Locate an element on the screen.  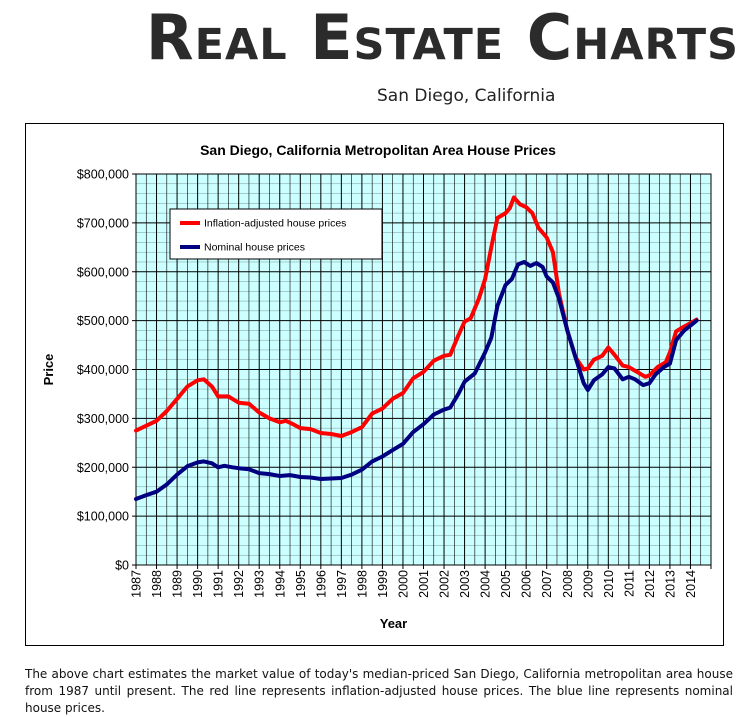
legend-label: Inflation-adjusted house prices is located at coordinates (275, 224).